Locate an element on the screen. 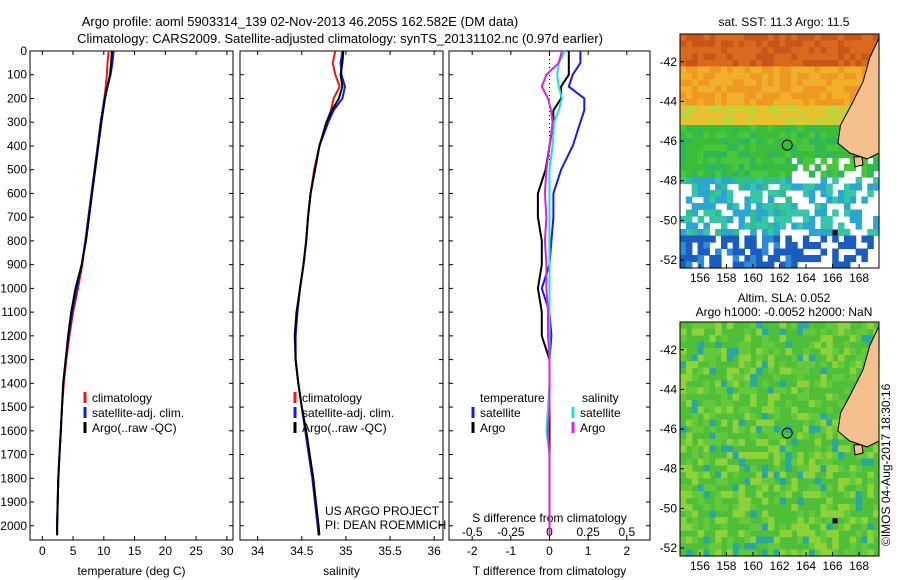 The image size is (900, 580). land-stewart-island is located at coordinates (858, 162).